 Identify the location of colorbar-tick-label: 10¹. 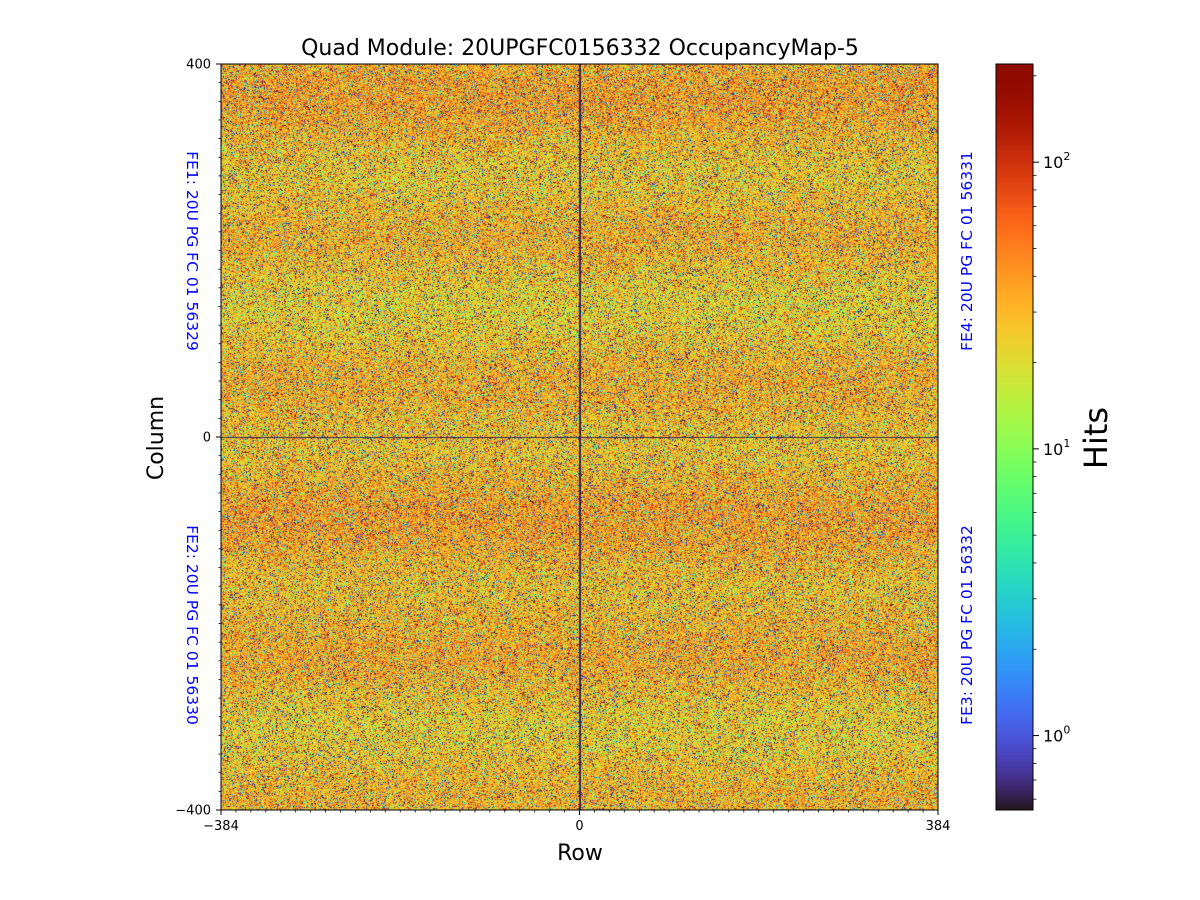
(1056, 448).